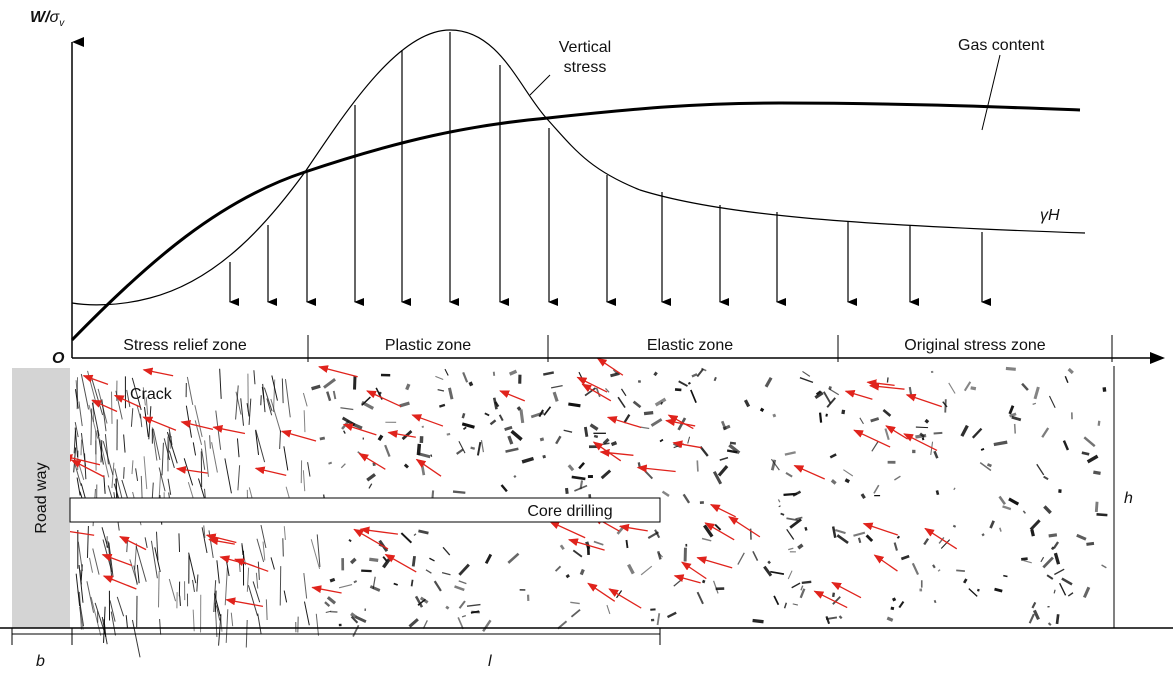  Describe the element at coordinates (569, 511) in the screenshot. I see `core-drilling-label: Core drilling` at that location.